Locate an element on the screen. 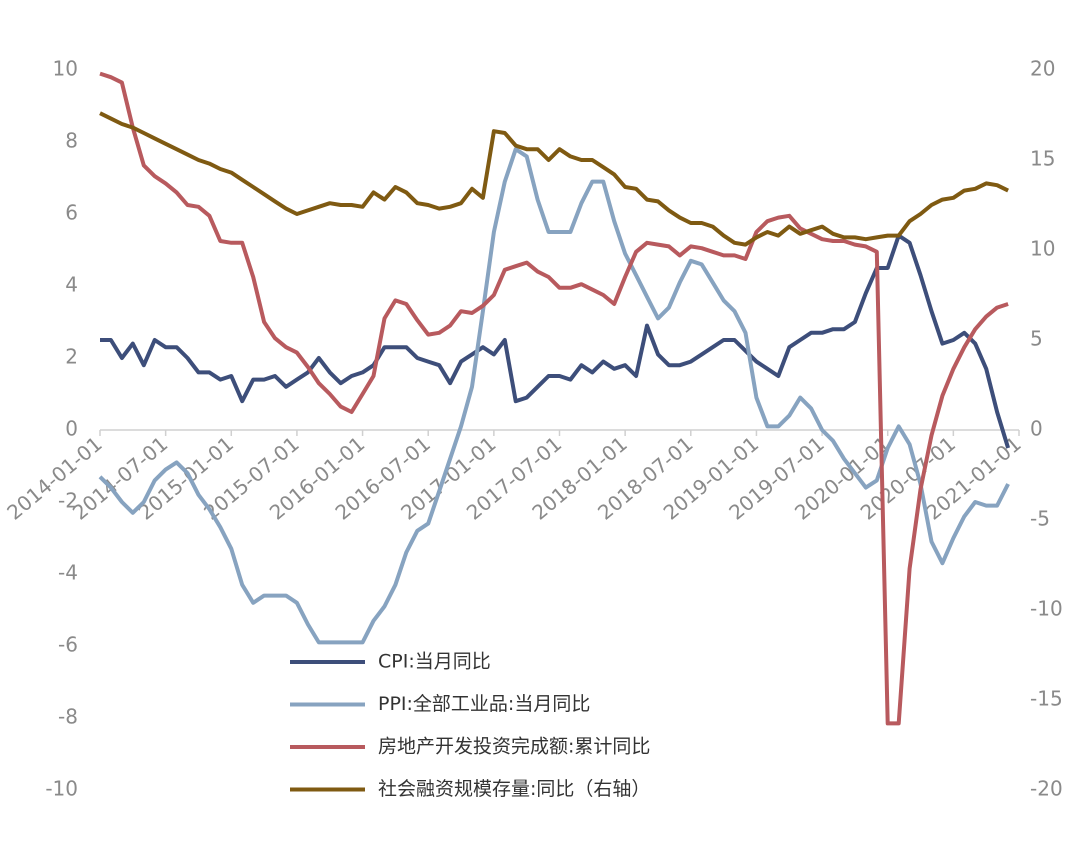 The width and height of the screenshot is (1080, 849). y2-tick-label: 0 is located at coordinates (1036, 429).